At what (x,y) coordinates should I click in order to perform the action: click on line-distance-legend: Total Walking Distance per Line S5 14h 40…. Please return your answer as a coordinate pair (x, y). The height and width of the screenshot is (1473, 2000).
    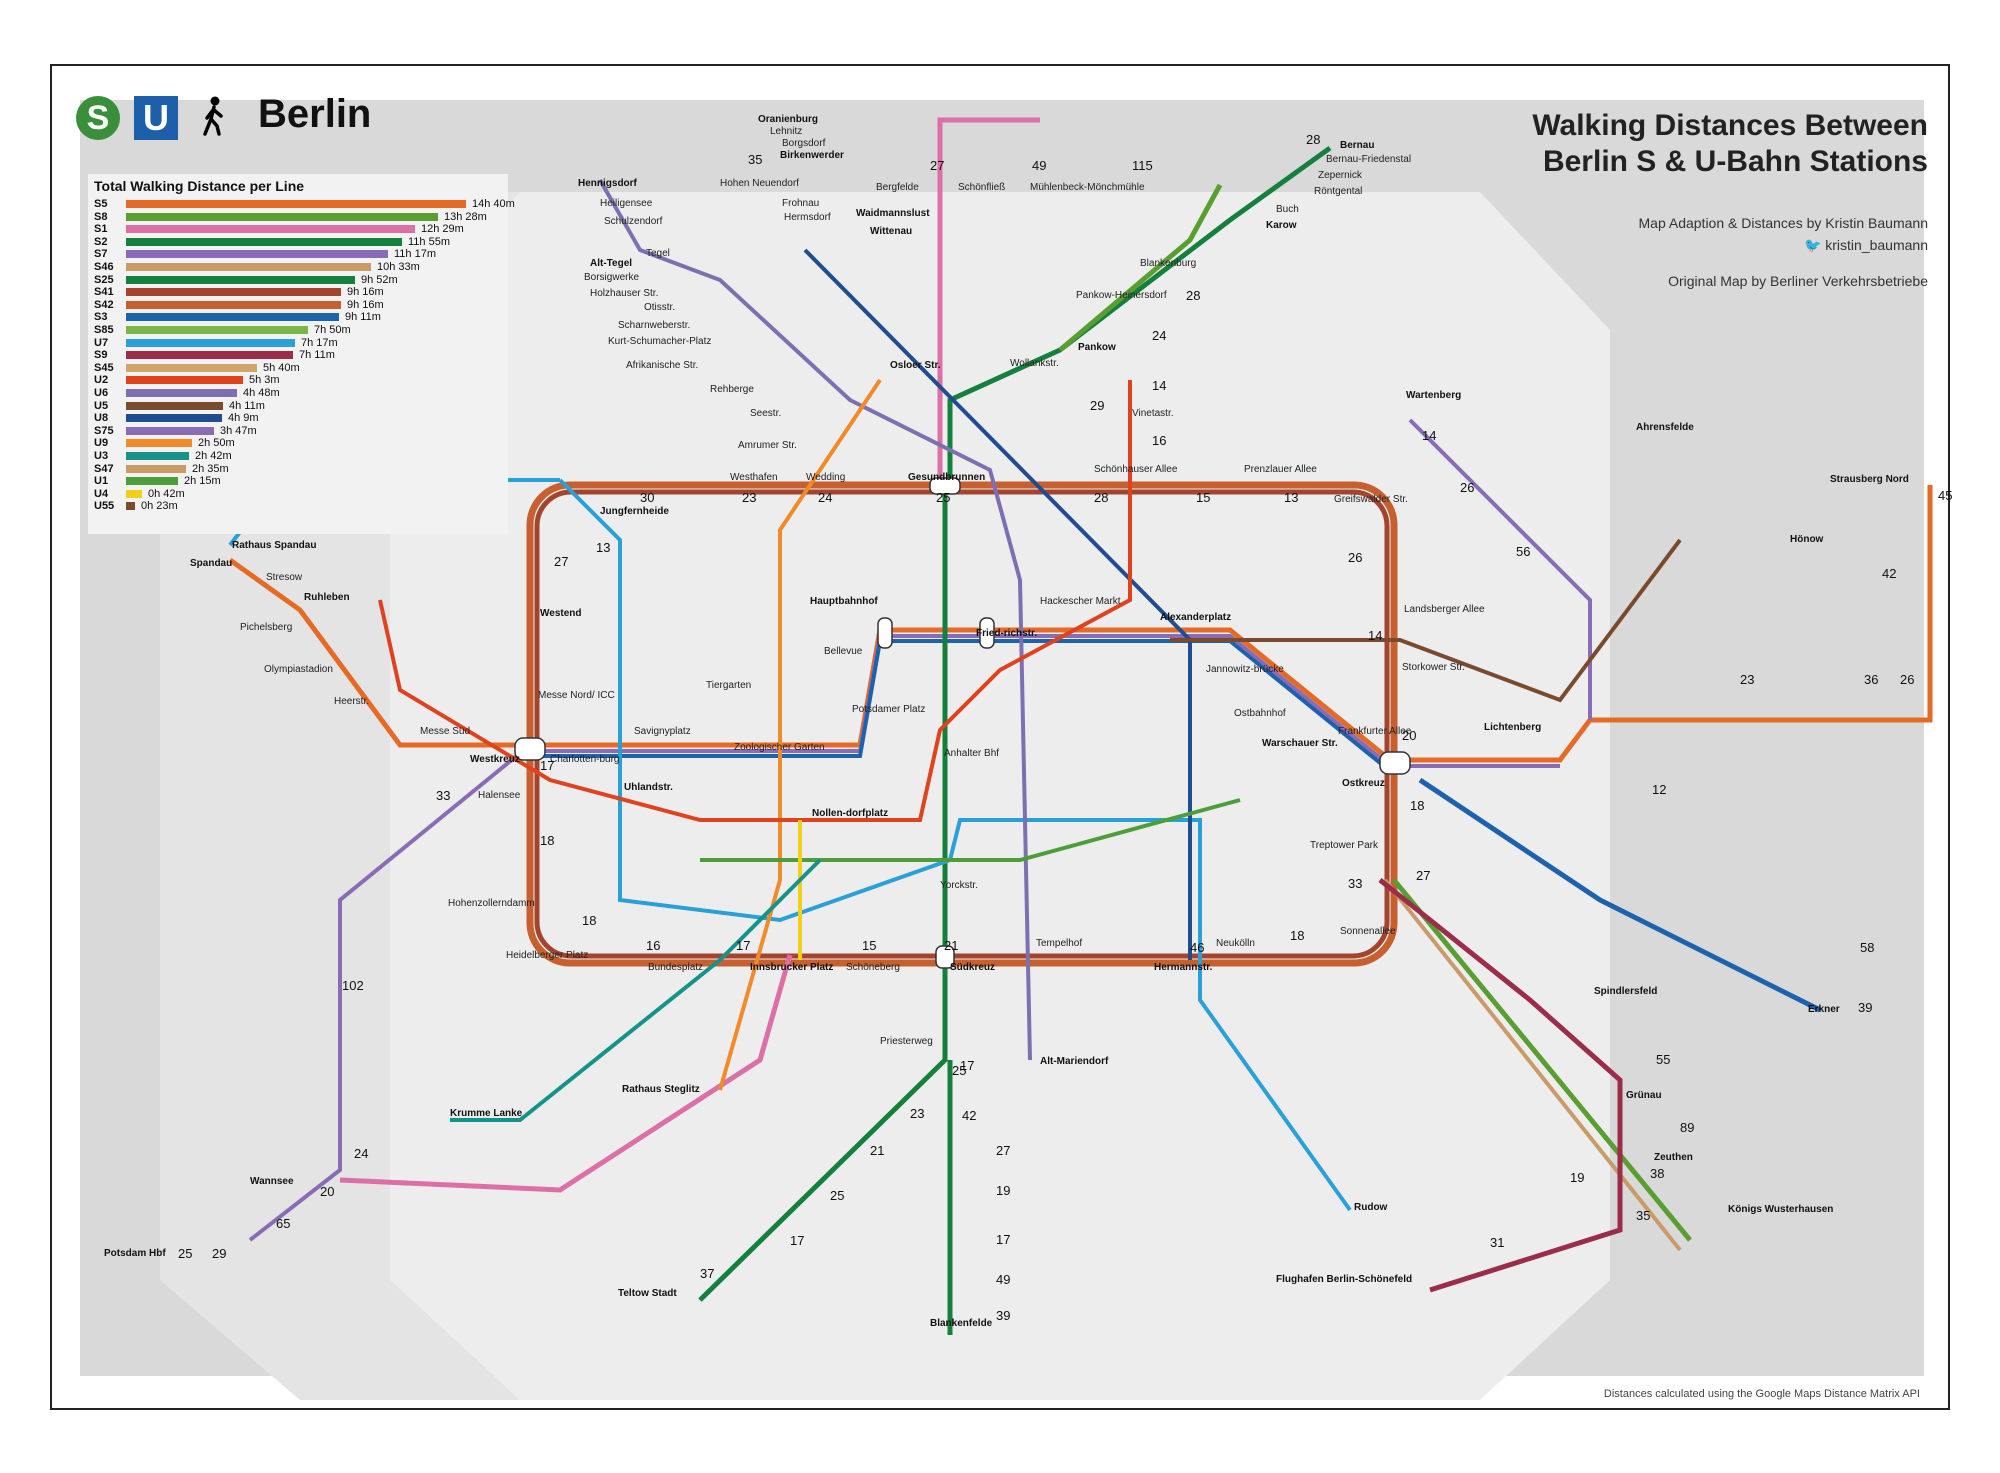
    Looking at the image, I should click on (301, 354).